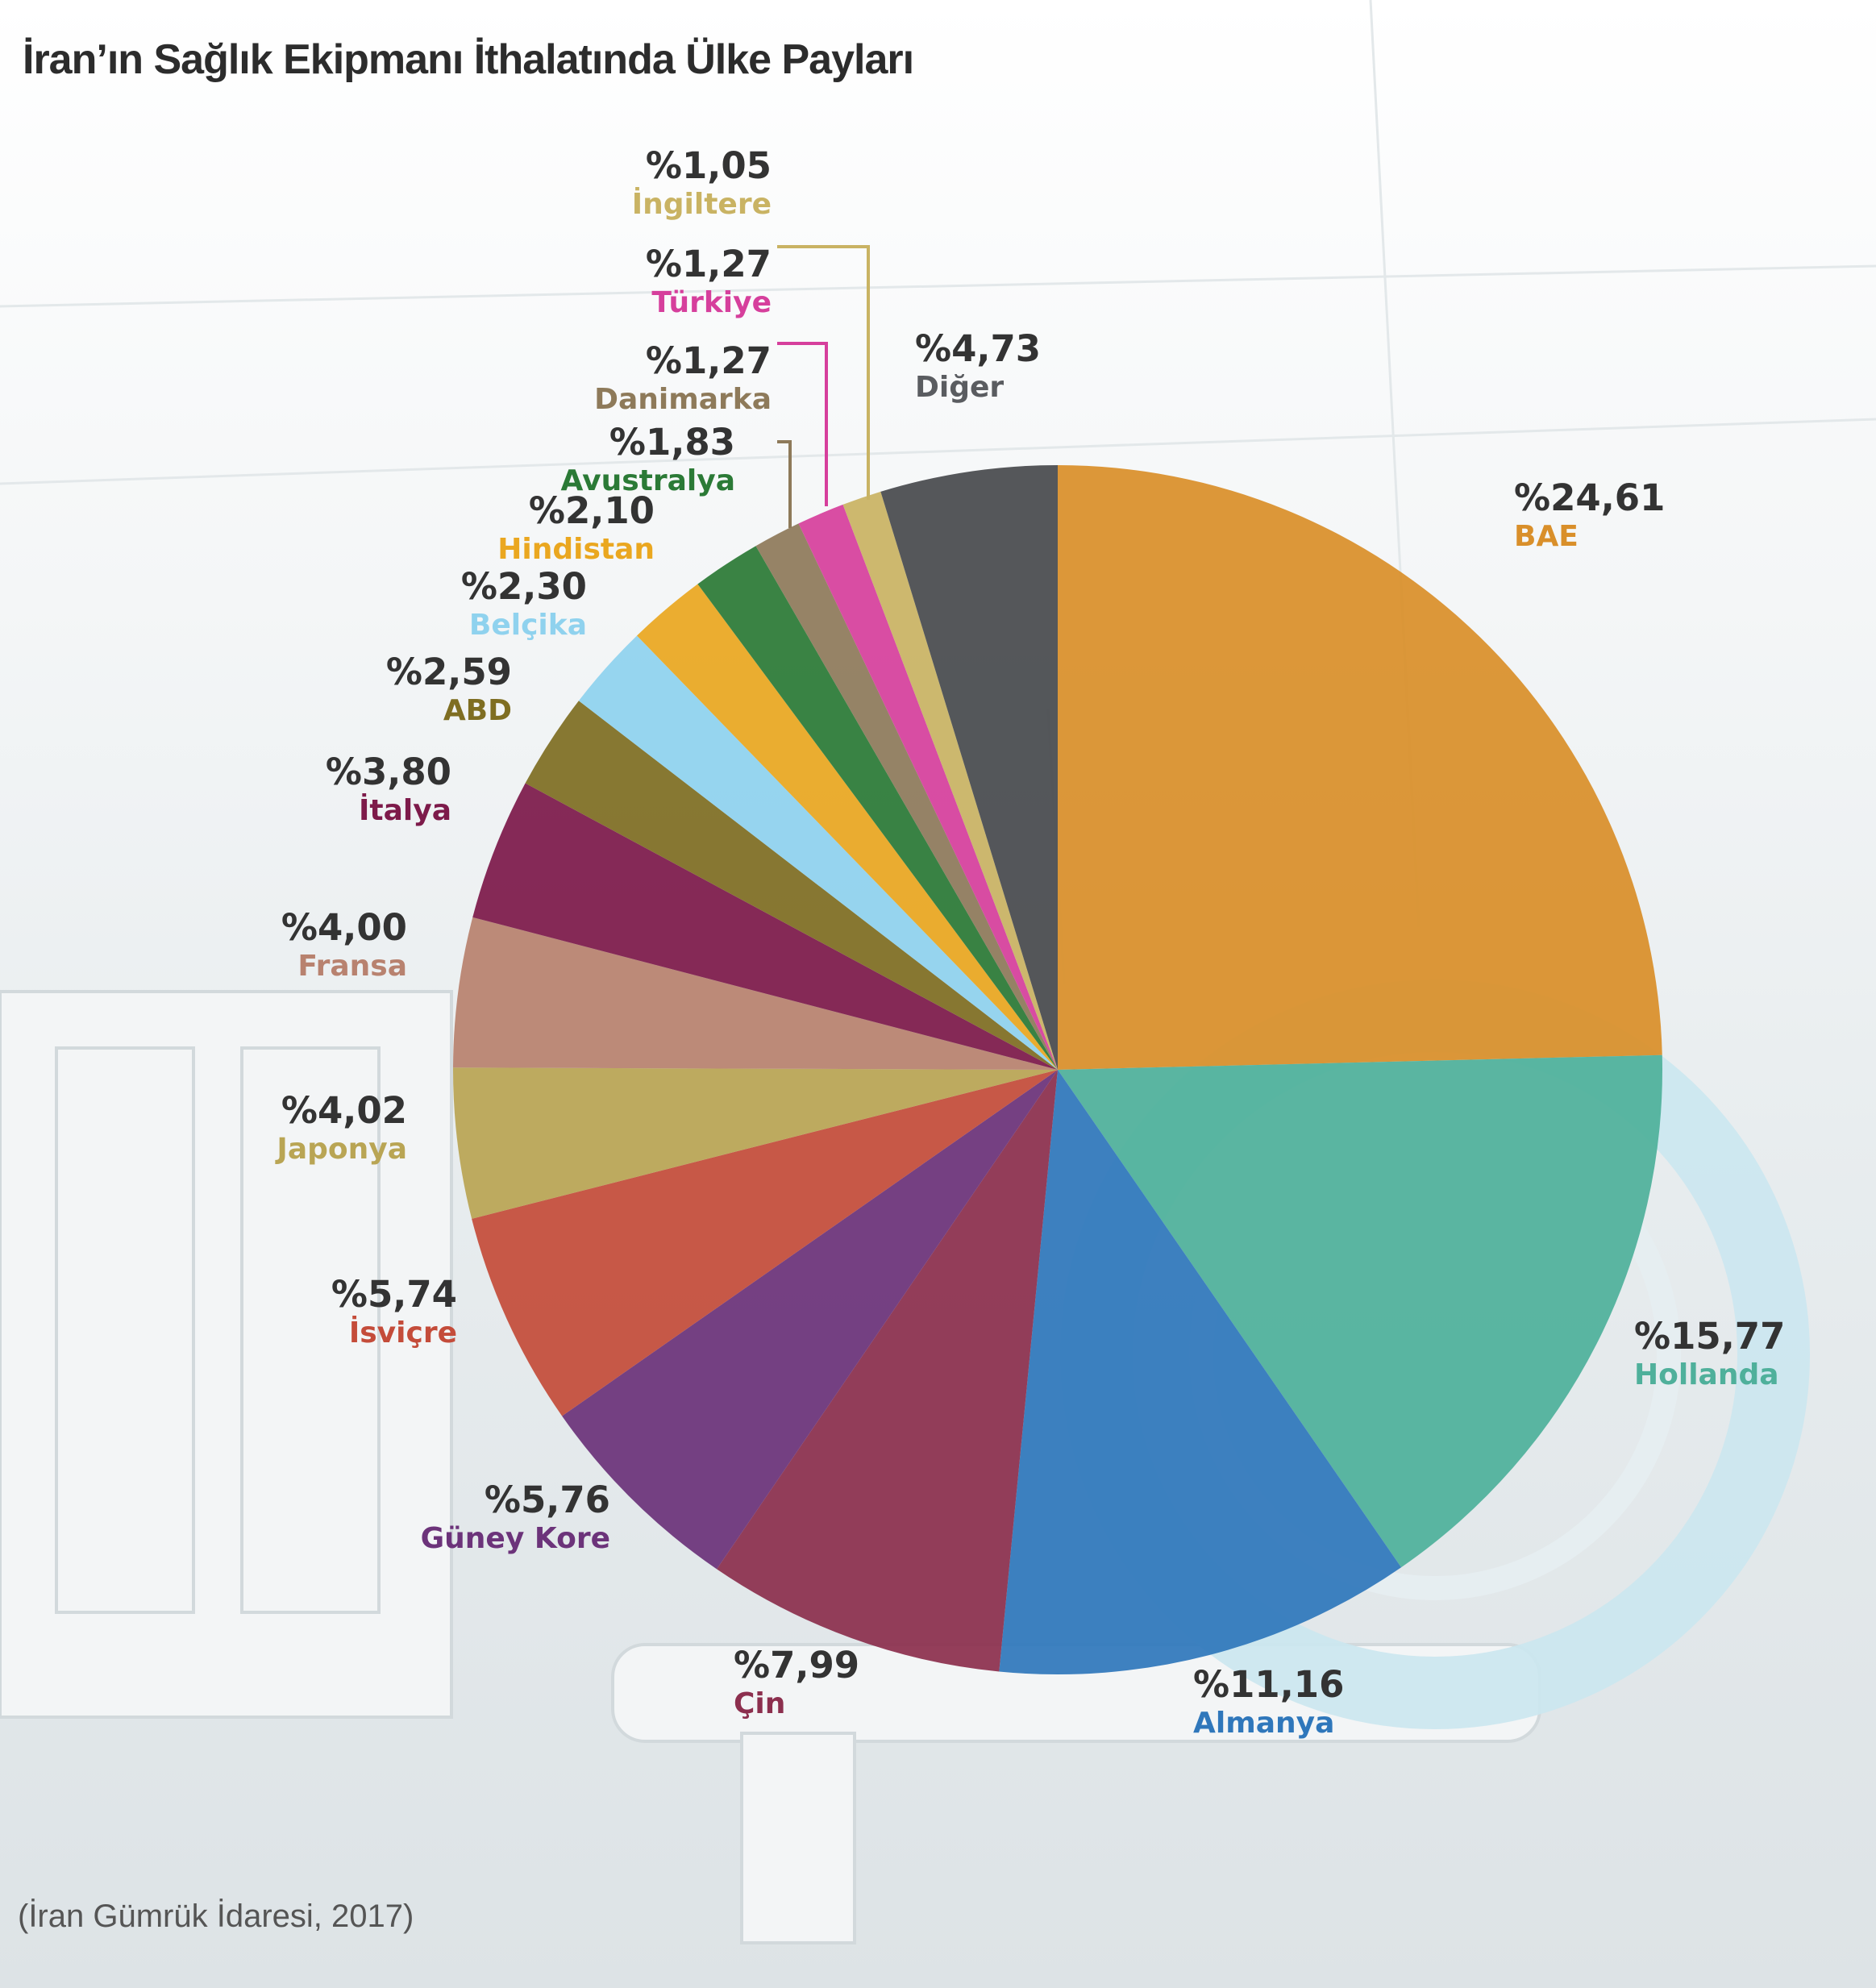 Image resolution: width=1876 pixels, height=1988 pixels. Describe the element at coordinates (1264, 1723) in the screenshot. I see `label-name: Almanya` at that location.